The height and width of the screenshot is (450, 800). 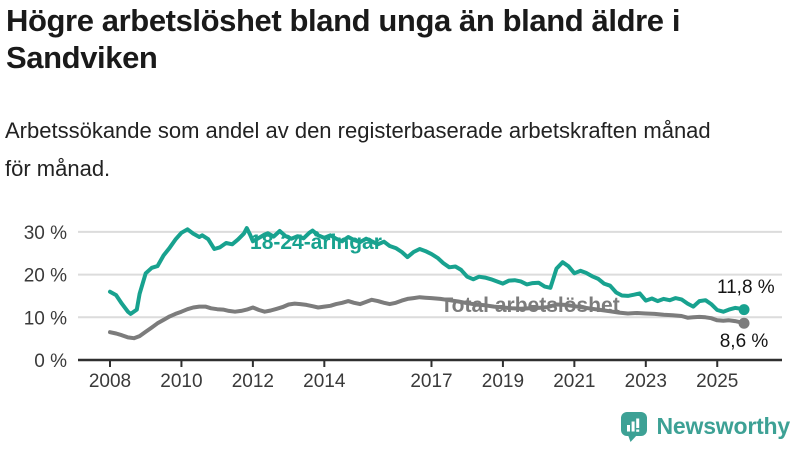 What do you see at coordinates (744, 341) in the screenshot?
I see `series-end-value-total: 8,6 %` at bounding box center [744, 341].